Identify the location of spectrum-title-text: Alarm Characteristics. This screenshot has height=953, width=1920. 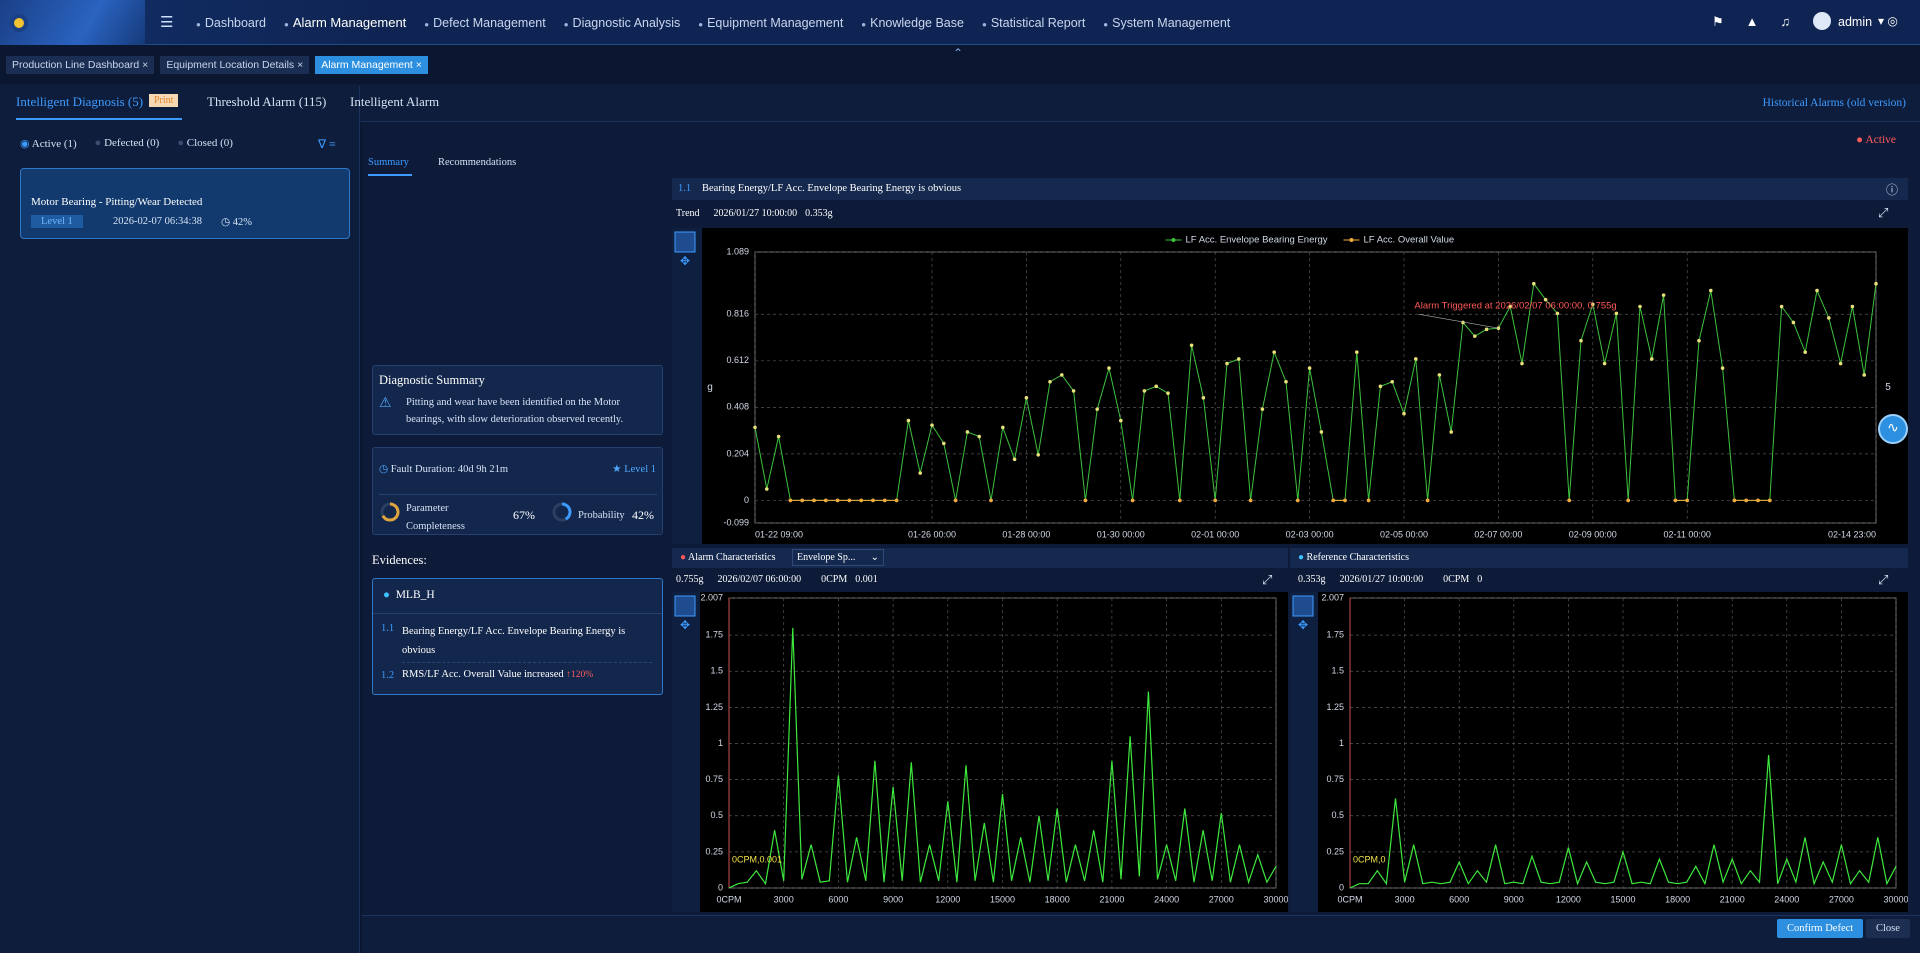
(731, 557).